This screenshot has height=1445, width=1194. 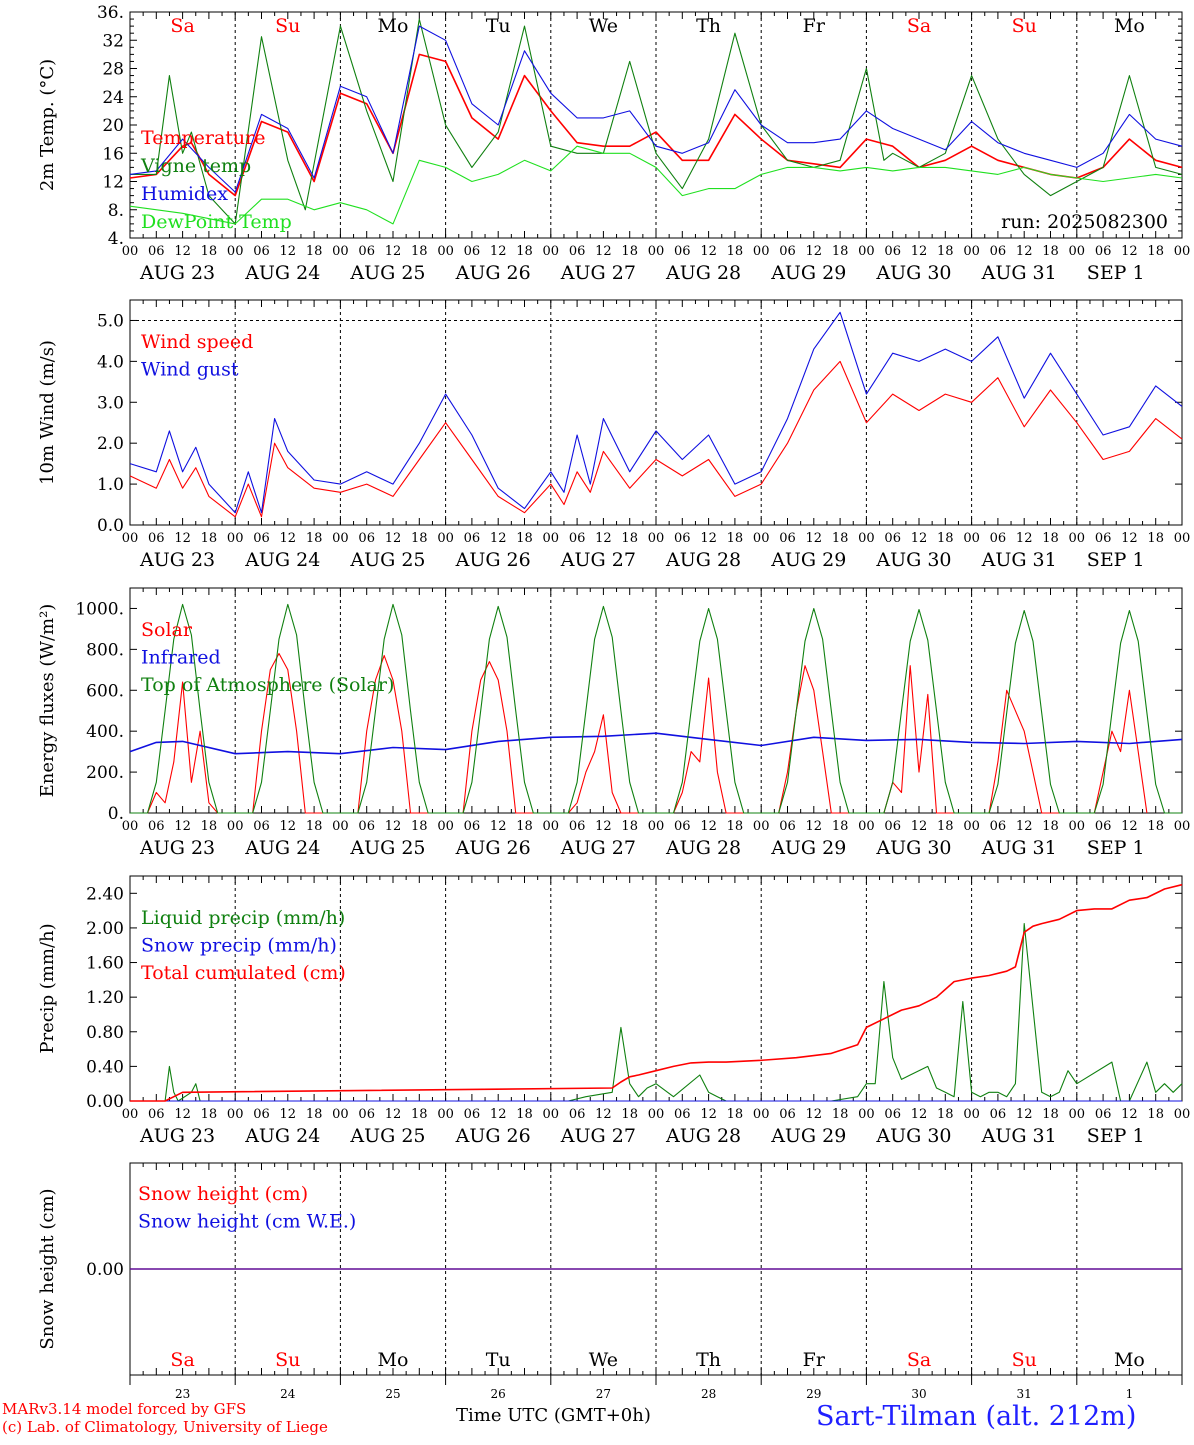 I want to click on day-number-label: 29, so click(x=813, y=1394).